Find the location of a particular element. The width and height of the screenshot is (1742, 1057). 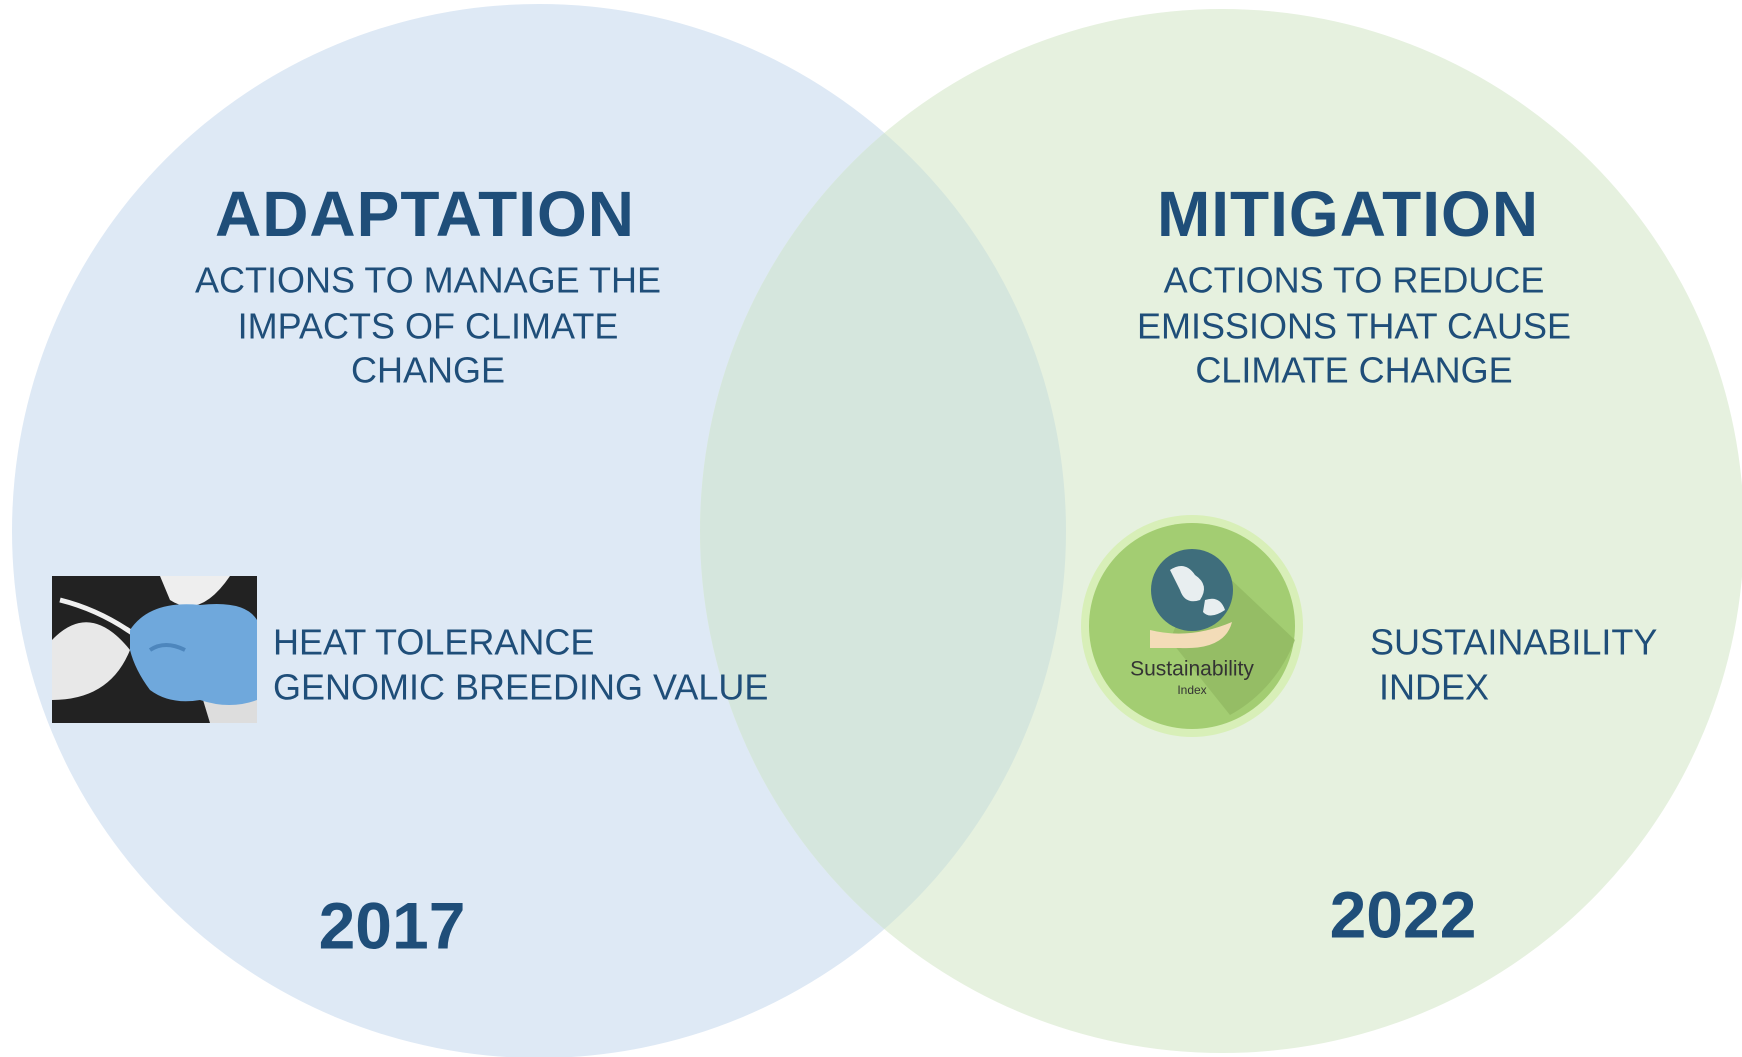

photo is located at coordinates (154, 649).